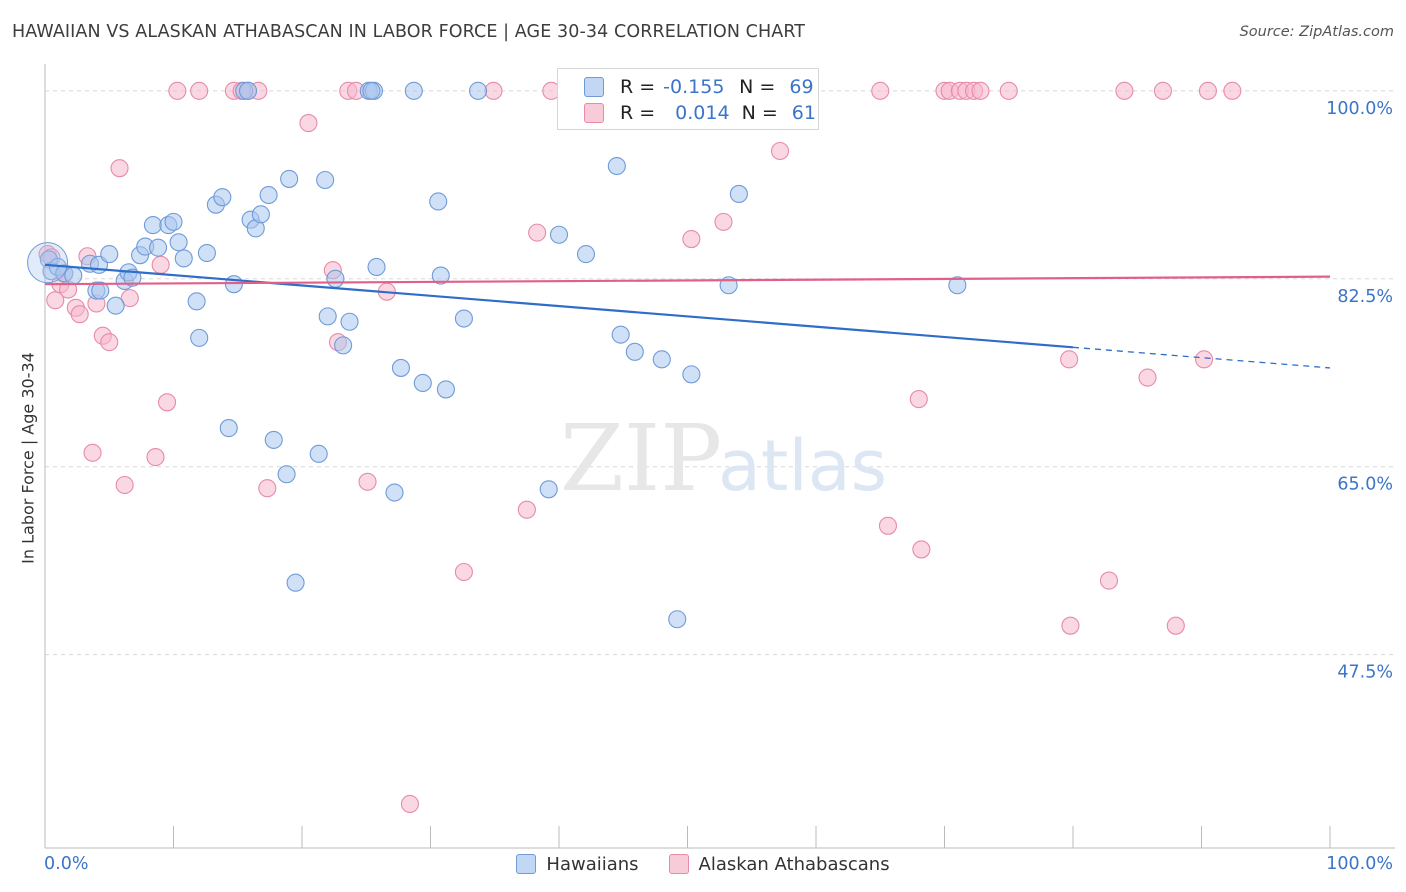 The height and width of the screenshot is (892, 1406). I want to click on y-tick-label: 100.0%, so click(1359, 109).